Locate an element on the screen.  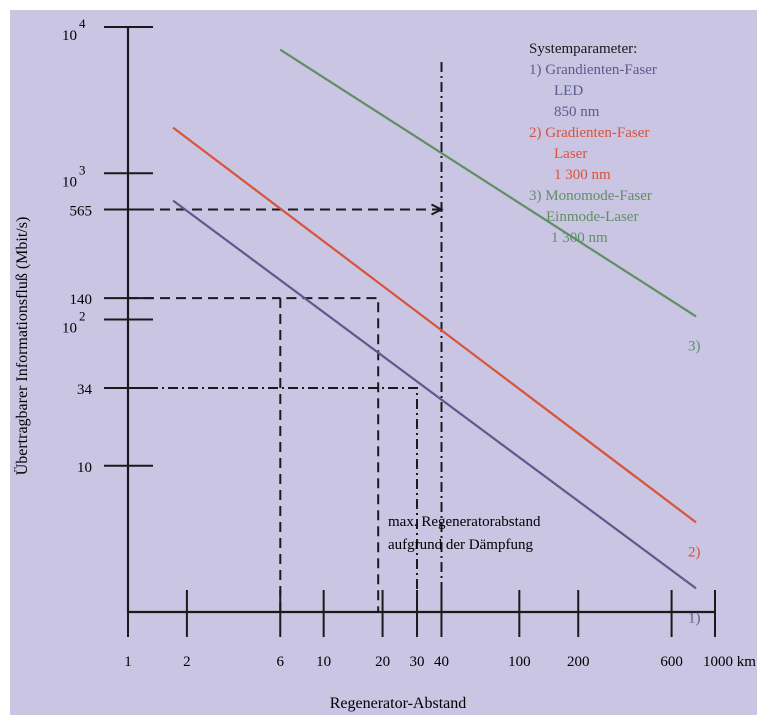
y-tick-label: 10 is located at coordinates (84, 468).